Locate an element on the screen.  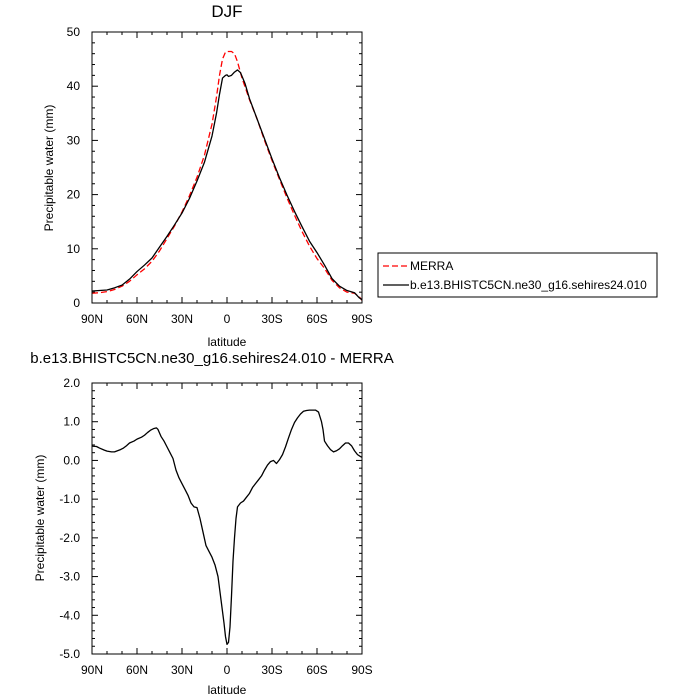
top-x-axis-label: latitude is located at coordinates (227, 342).